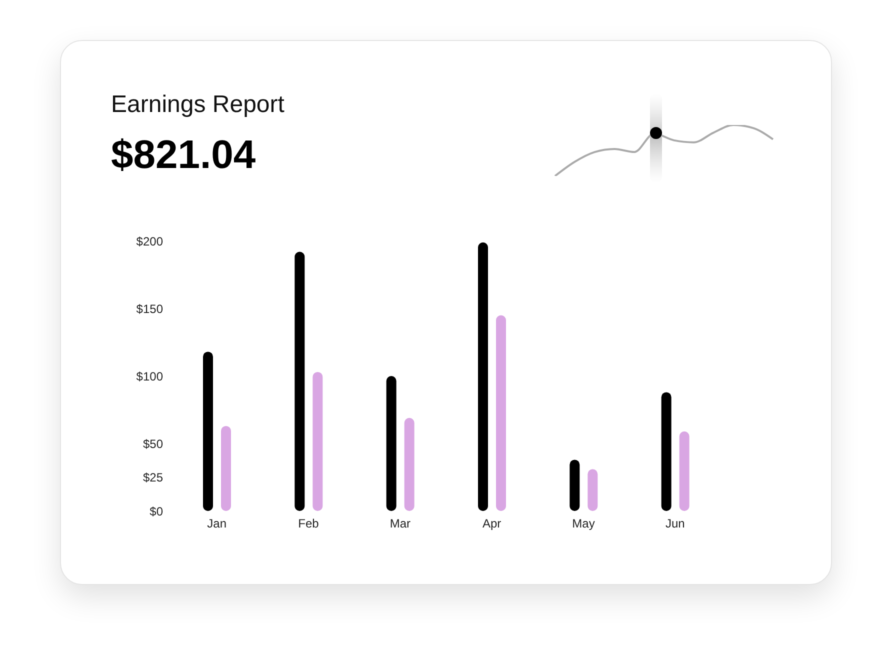  I want to click on x-tick-label: Jun, so click(675, 523).